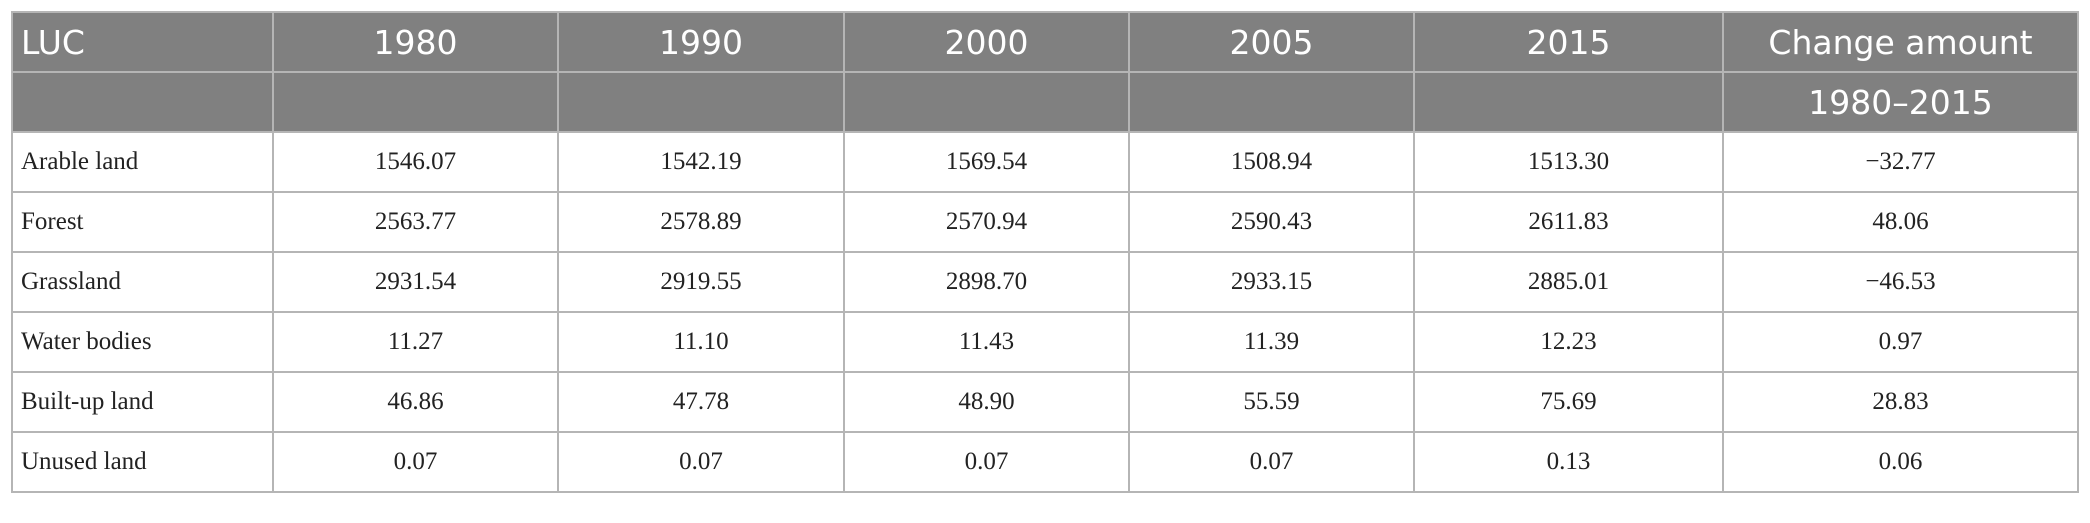  What do you see at coordinates (986, 282) in the screenshot?
I see `cell: 2898.70` at bounding box center [986, 282].